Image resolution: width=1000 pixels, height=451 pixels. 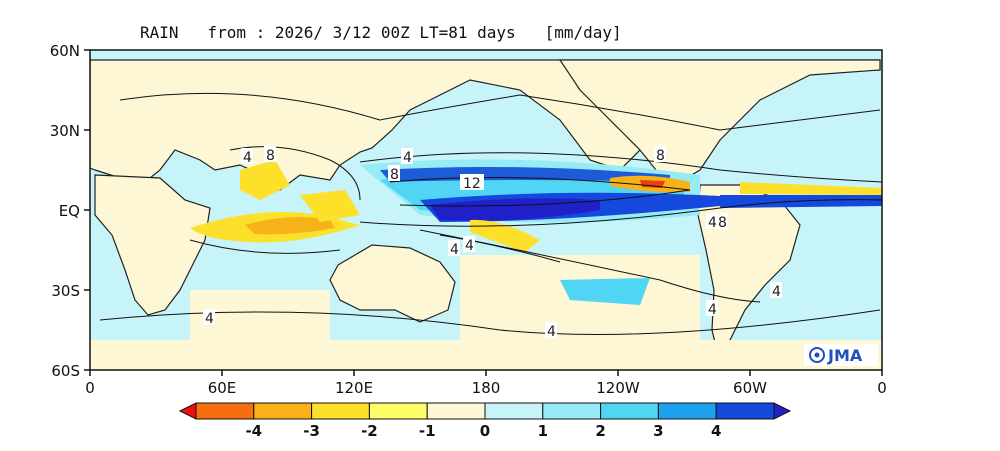 I want to click on contour-north-extratropic, so click(x=500, y=111).